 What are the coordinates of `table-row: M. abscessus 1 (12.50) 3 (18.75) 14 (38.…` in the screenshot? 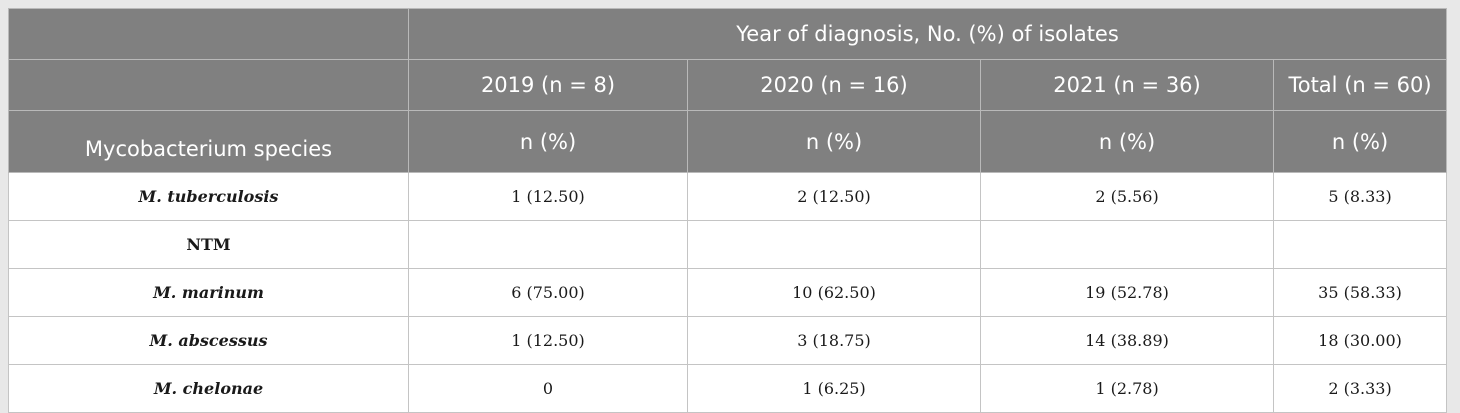 It's located at (728, 340).